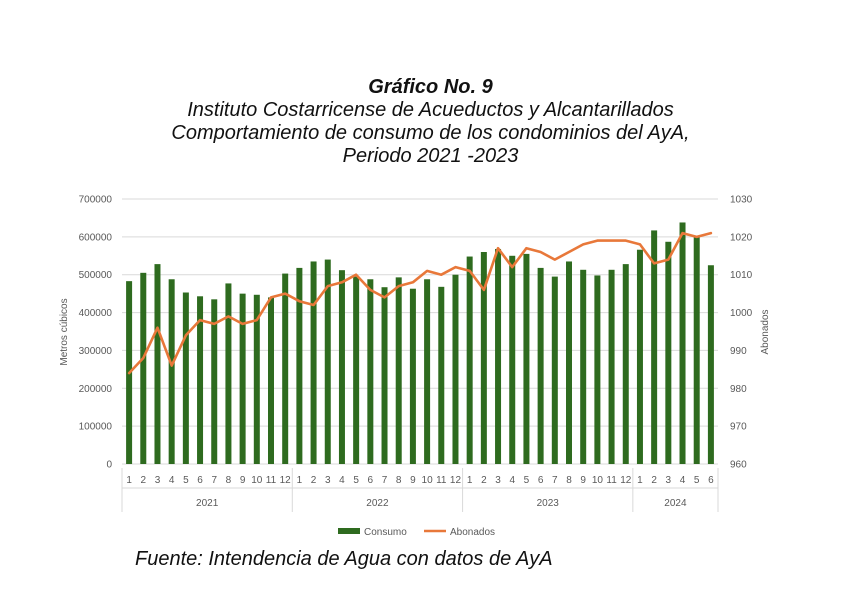 The image size is (861, 591). I want to click on chart-title-number: Gráfico No. 9, so click(430, 87).